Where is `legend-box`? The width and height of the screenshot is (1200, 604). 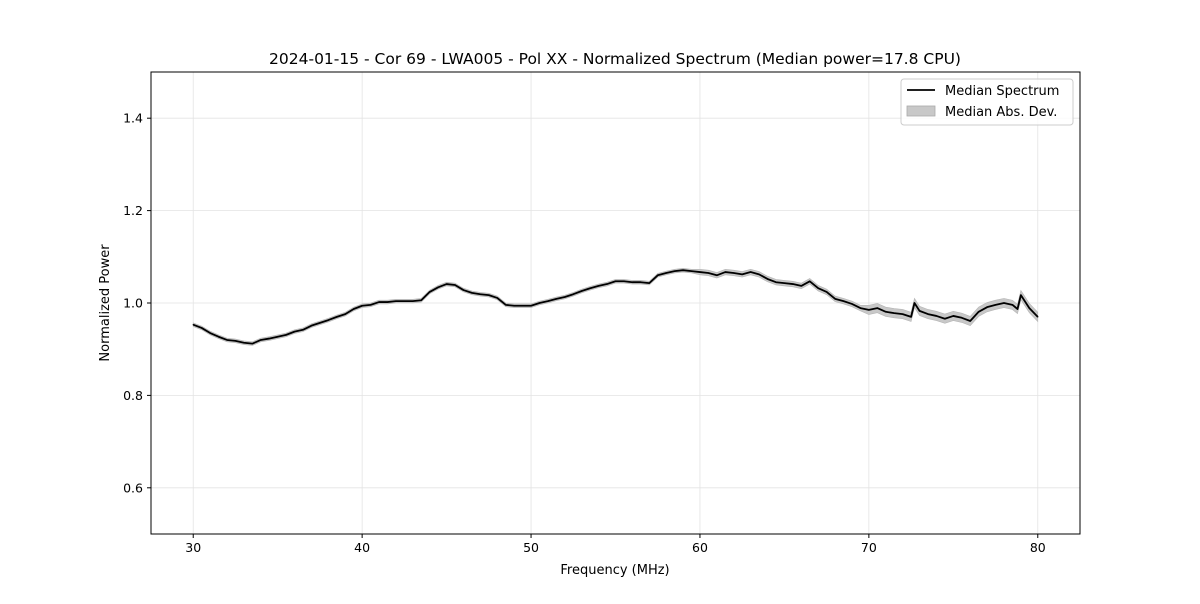 legend-box is located at coordinates (987, 102).